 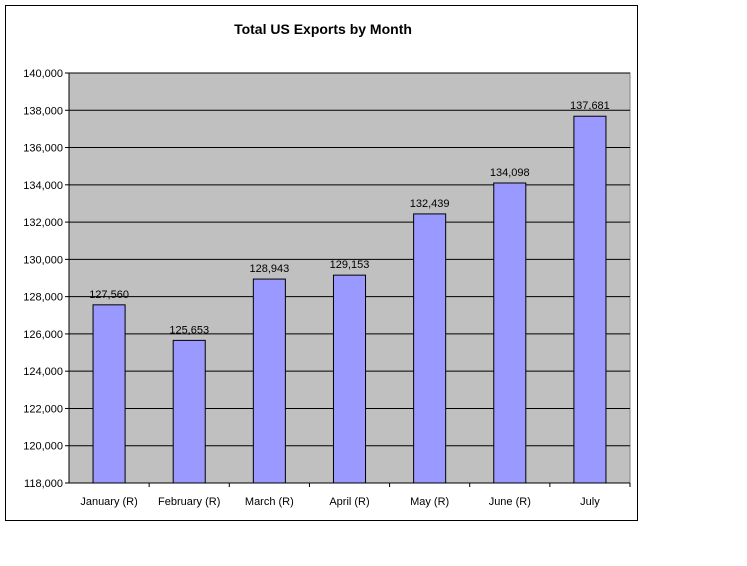 I want to click on y-tick-label: 132,000, so click(x=43, y=223).